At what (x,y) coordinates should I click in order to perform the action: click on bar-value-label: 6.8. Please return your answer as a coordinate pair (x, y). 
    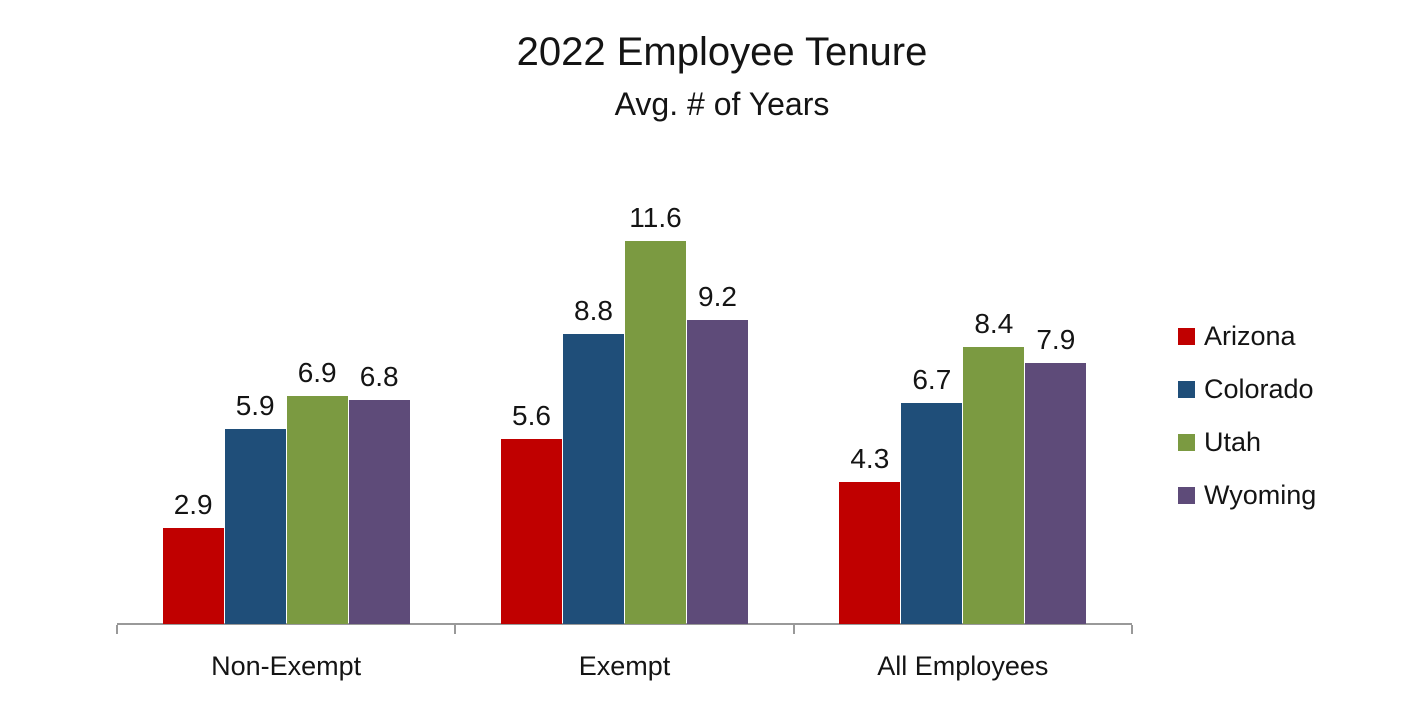
    Looking at the image, I should click on (379, 376).